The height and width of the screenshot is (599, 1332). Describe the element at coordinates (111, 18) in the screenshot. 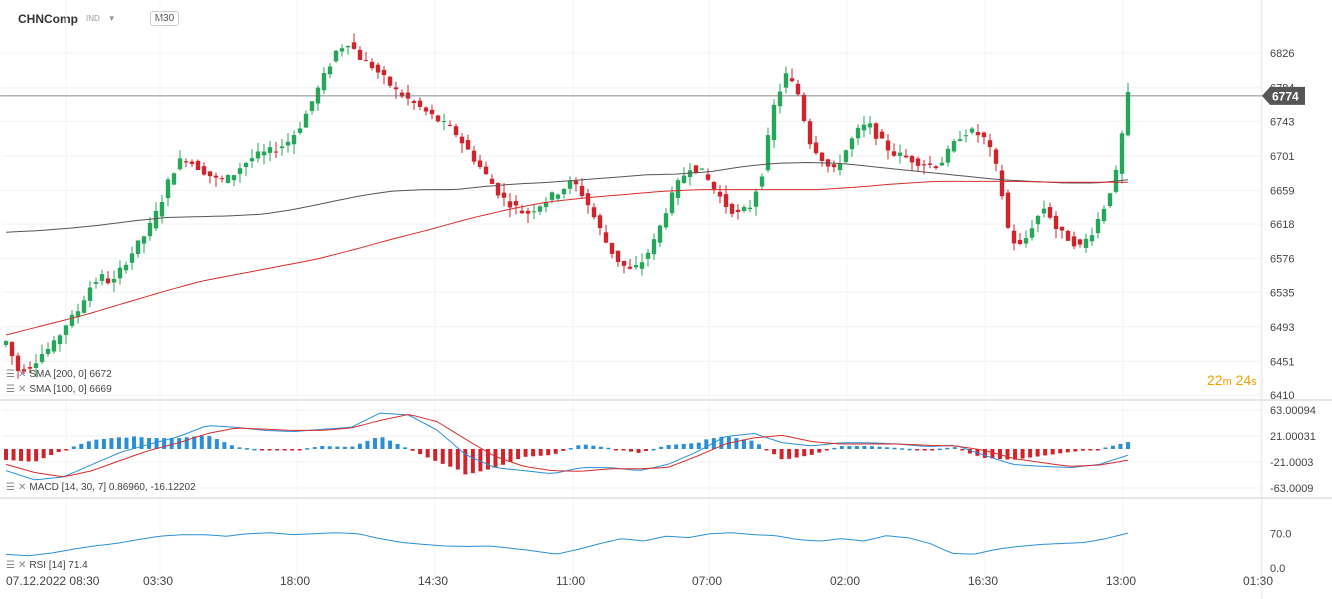

I see `chevron-down-icon: ▼` at that location.